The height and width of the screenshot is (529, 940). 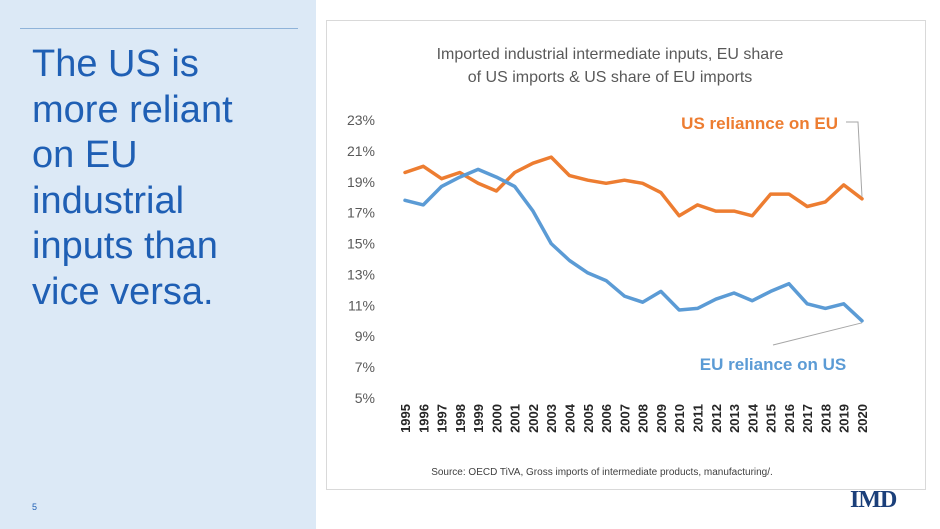 I want to click on x-tick-label: 2011, so click(x=697, y=418).